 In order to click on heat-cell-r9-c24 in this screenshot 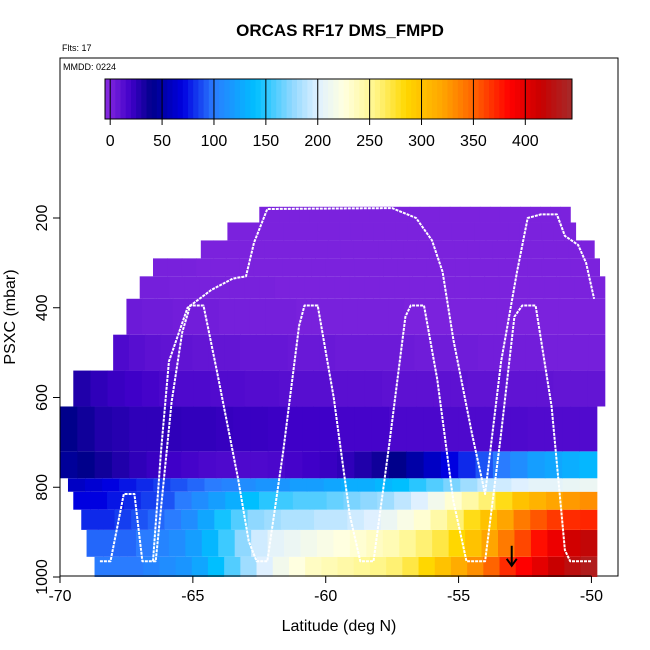, I will do `click(504, 316)`.